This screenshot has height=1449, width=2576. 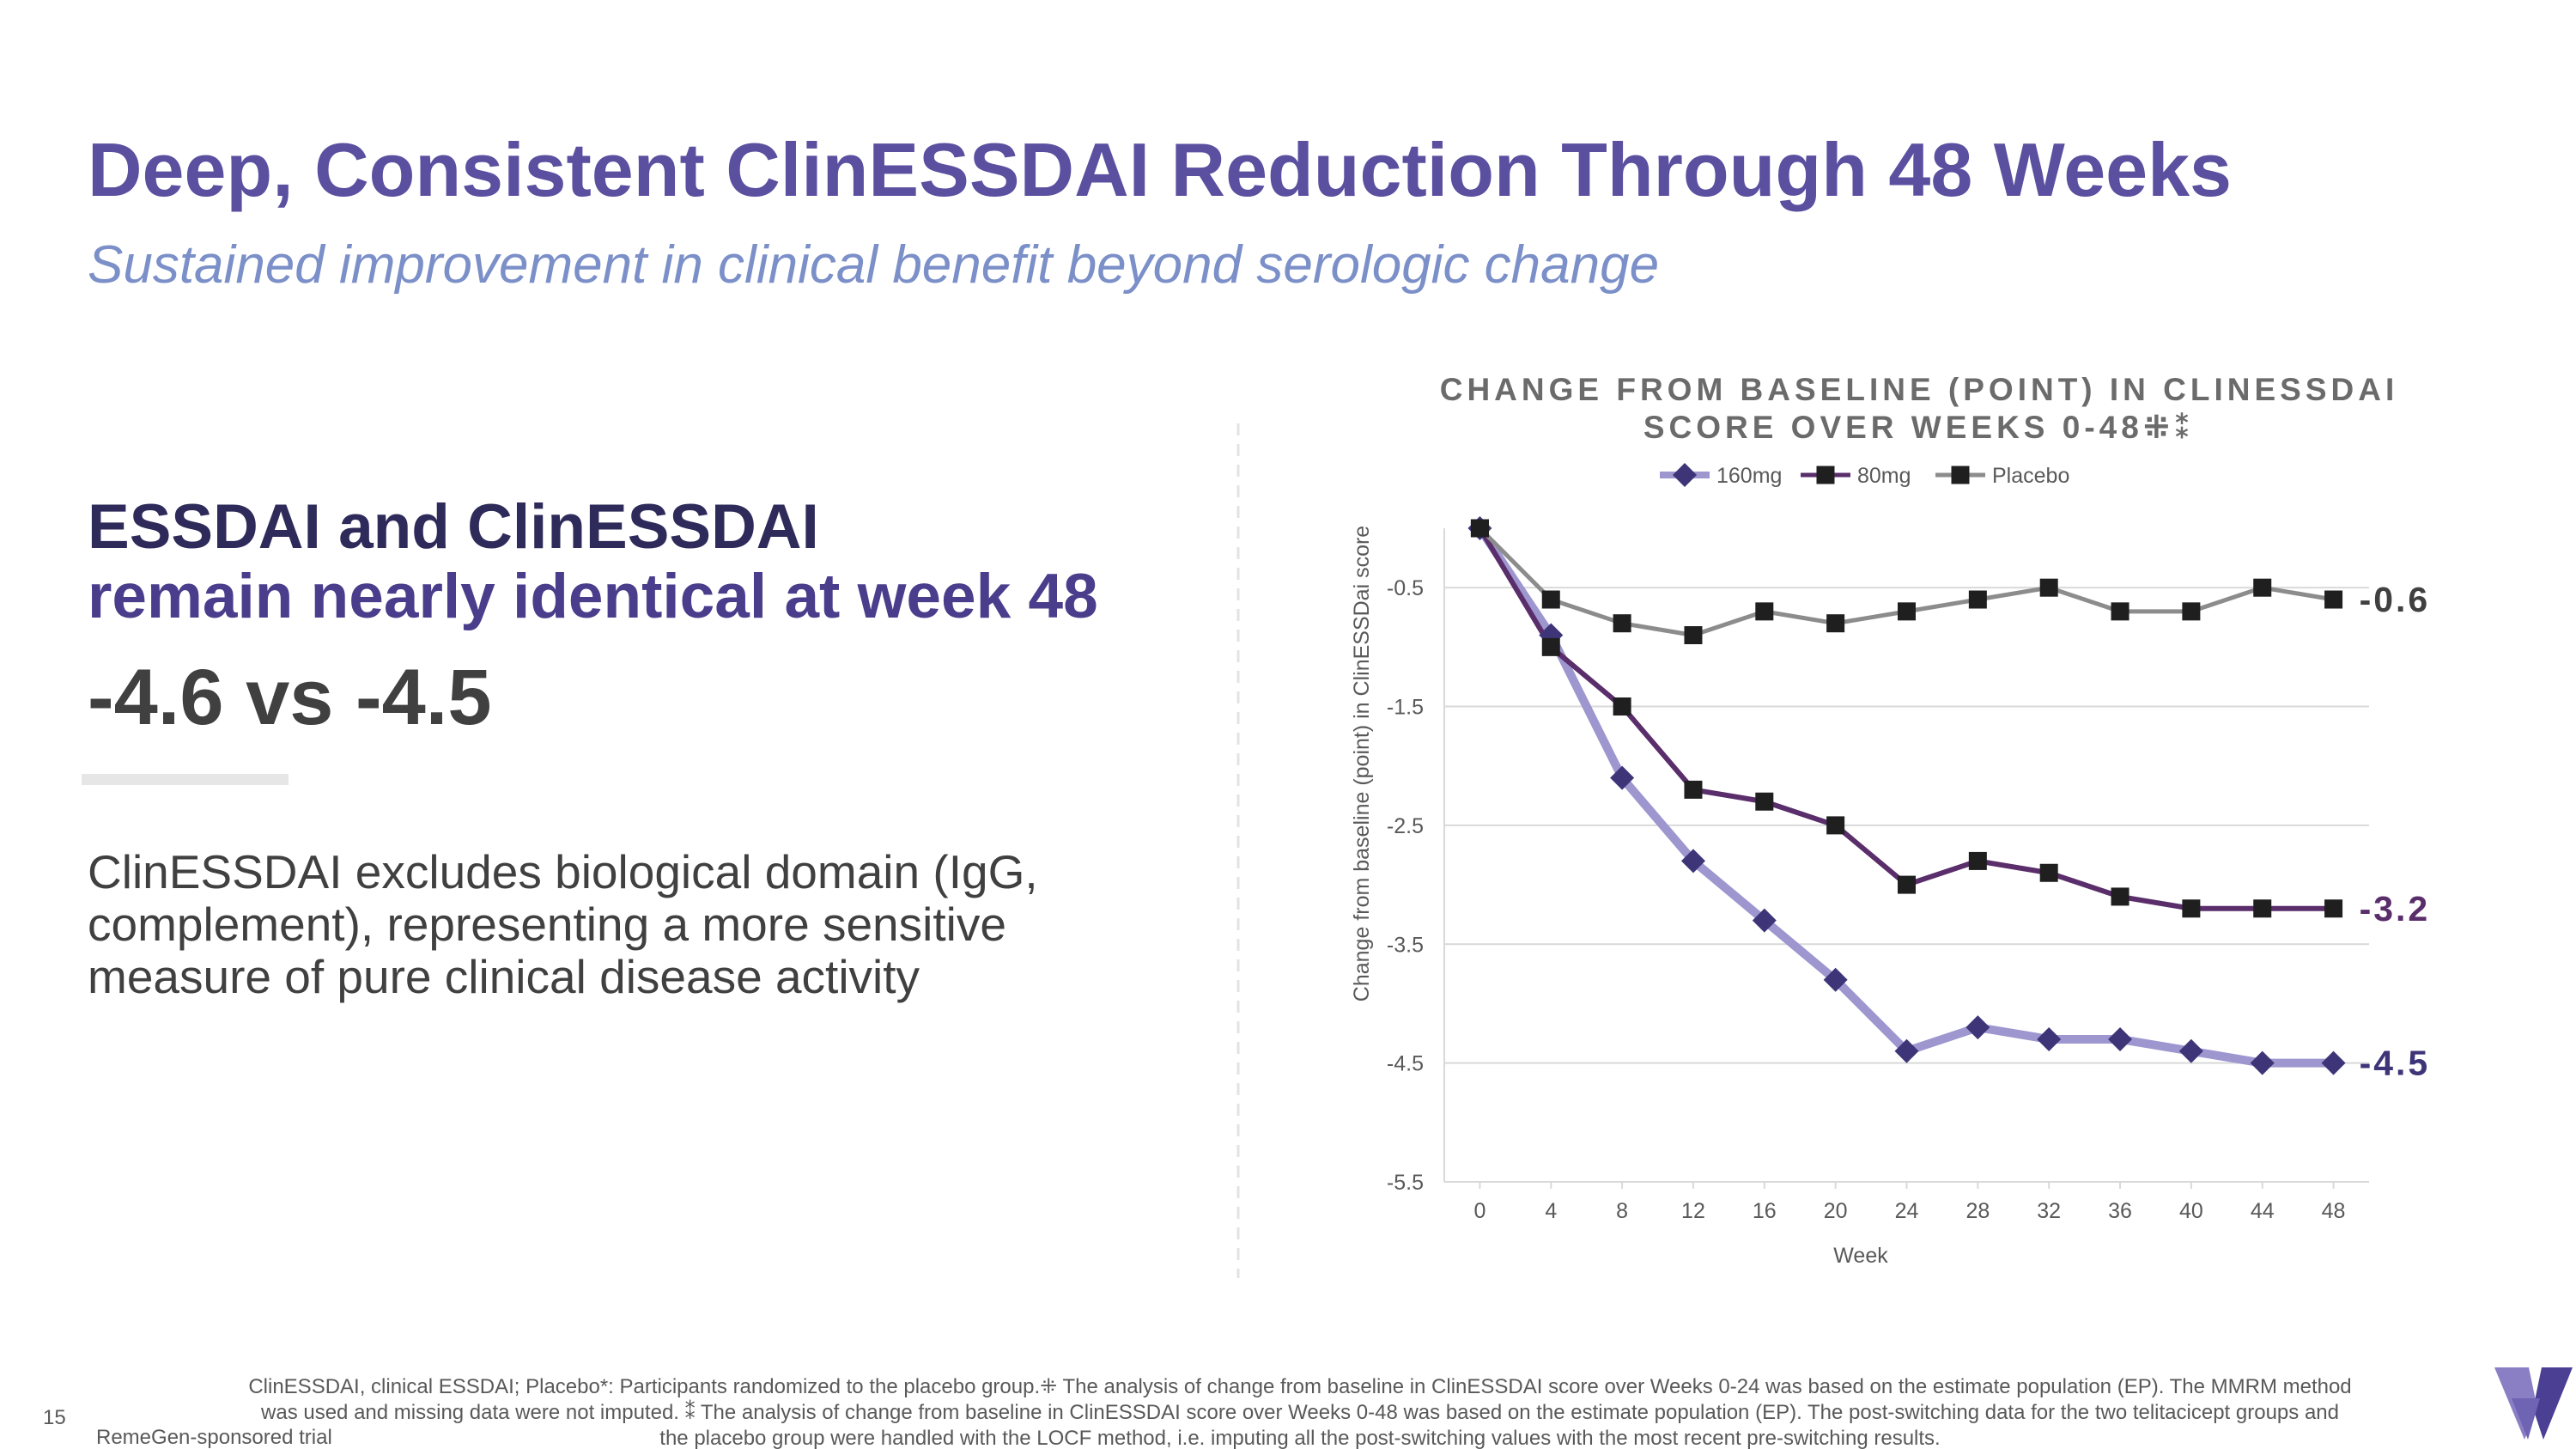 I want to click on headline: ESSDAI and ClinESSDAI, so click(x=453, y=527).